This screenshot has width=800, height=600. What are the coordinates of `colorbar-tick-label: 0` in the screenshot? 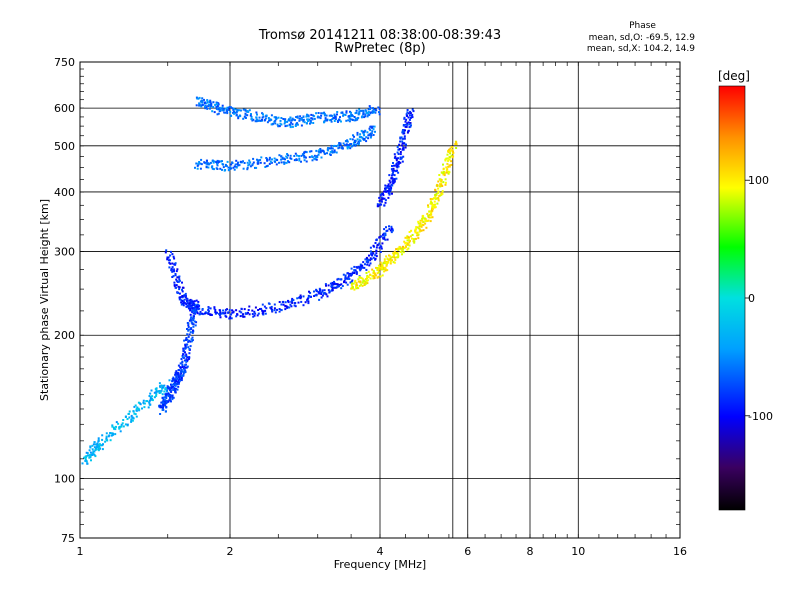 It's located at (751, 298).